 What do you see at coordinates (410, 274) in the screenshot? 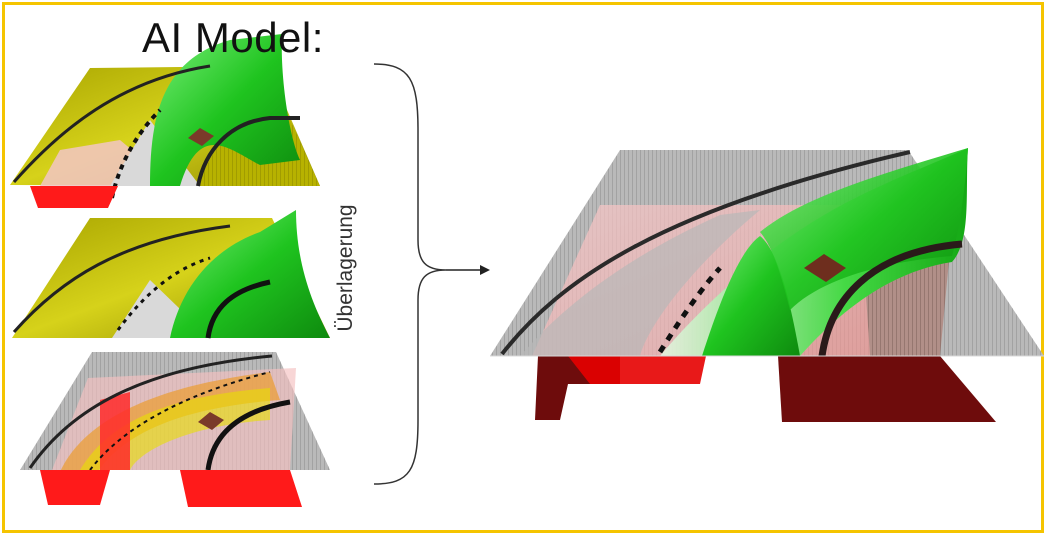
I see `brace` at bounding box center [410, 274].